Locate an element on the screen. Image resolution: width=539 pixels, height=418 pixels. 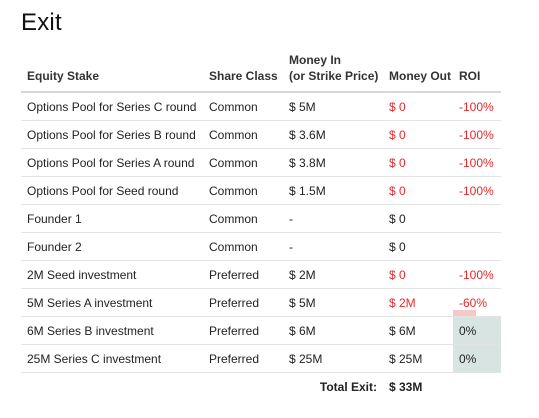
stake-cell: Options Pool for Series A round is located at coordinates (112, 162).